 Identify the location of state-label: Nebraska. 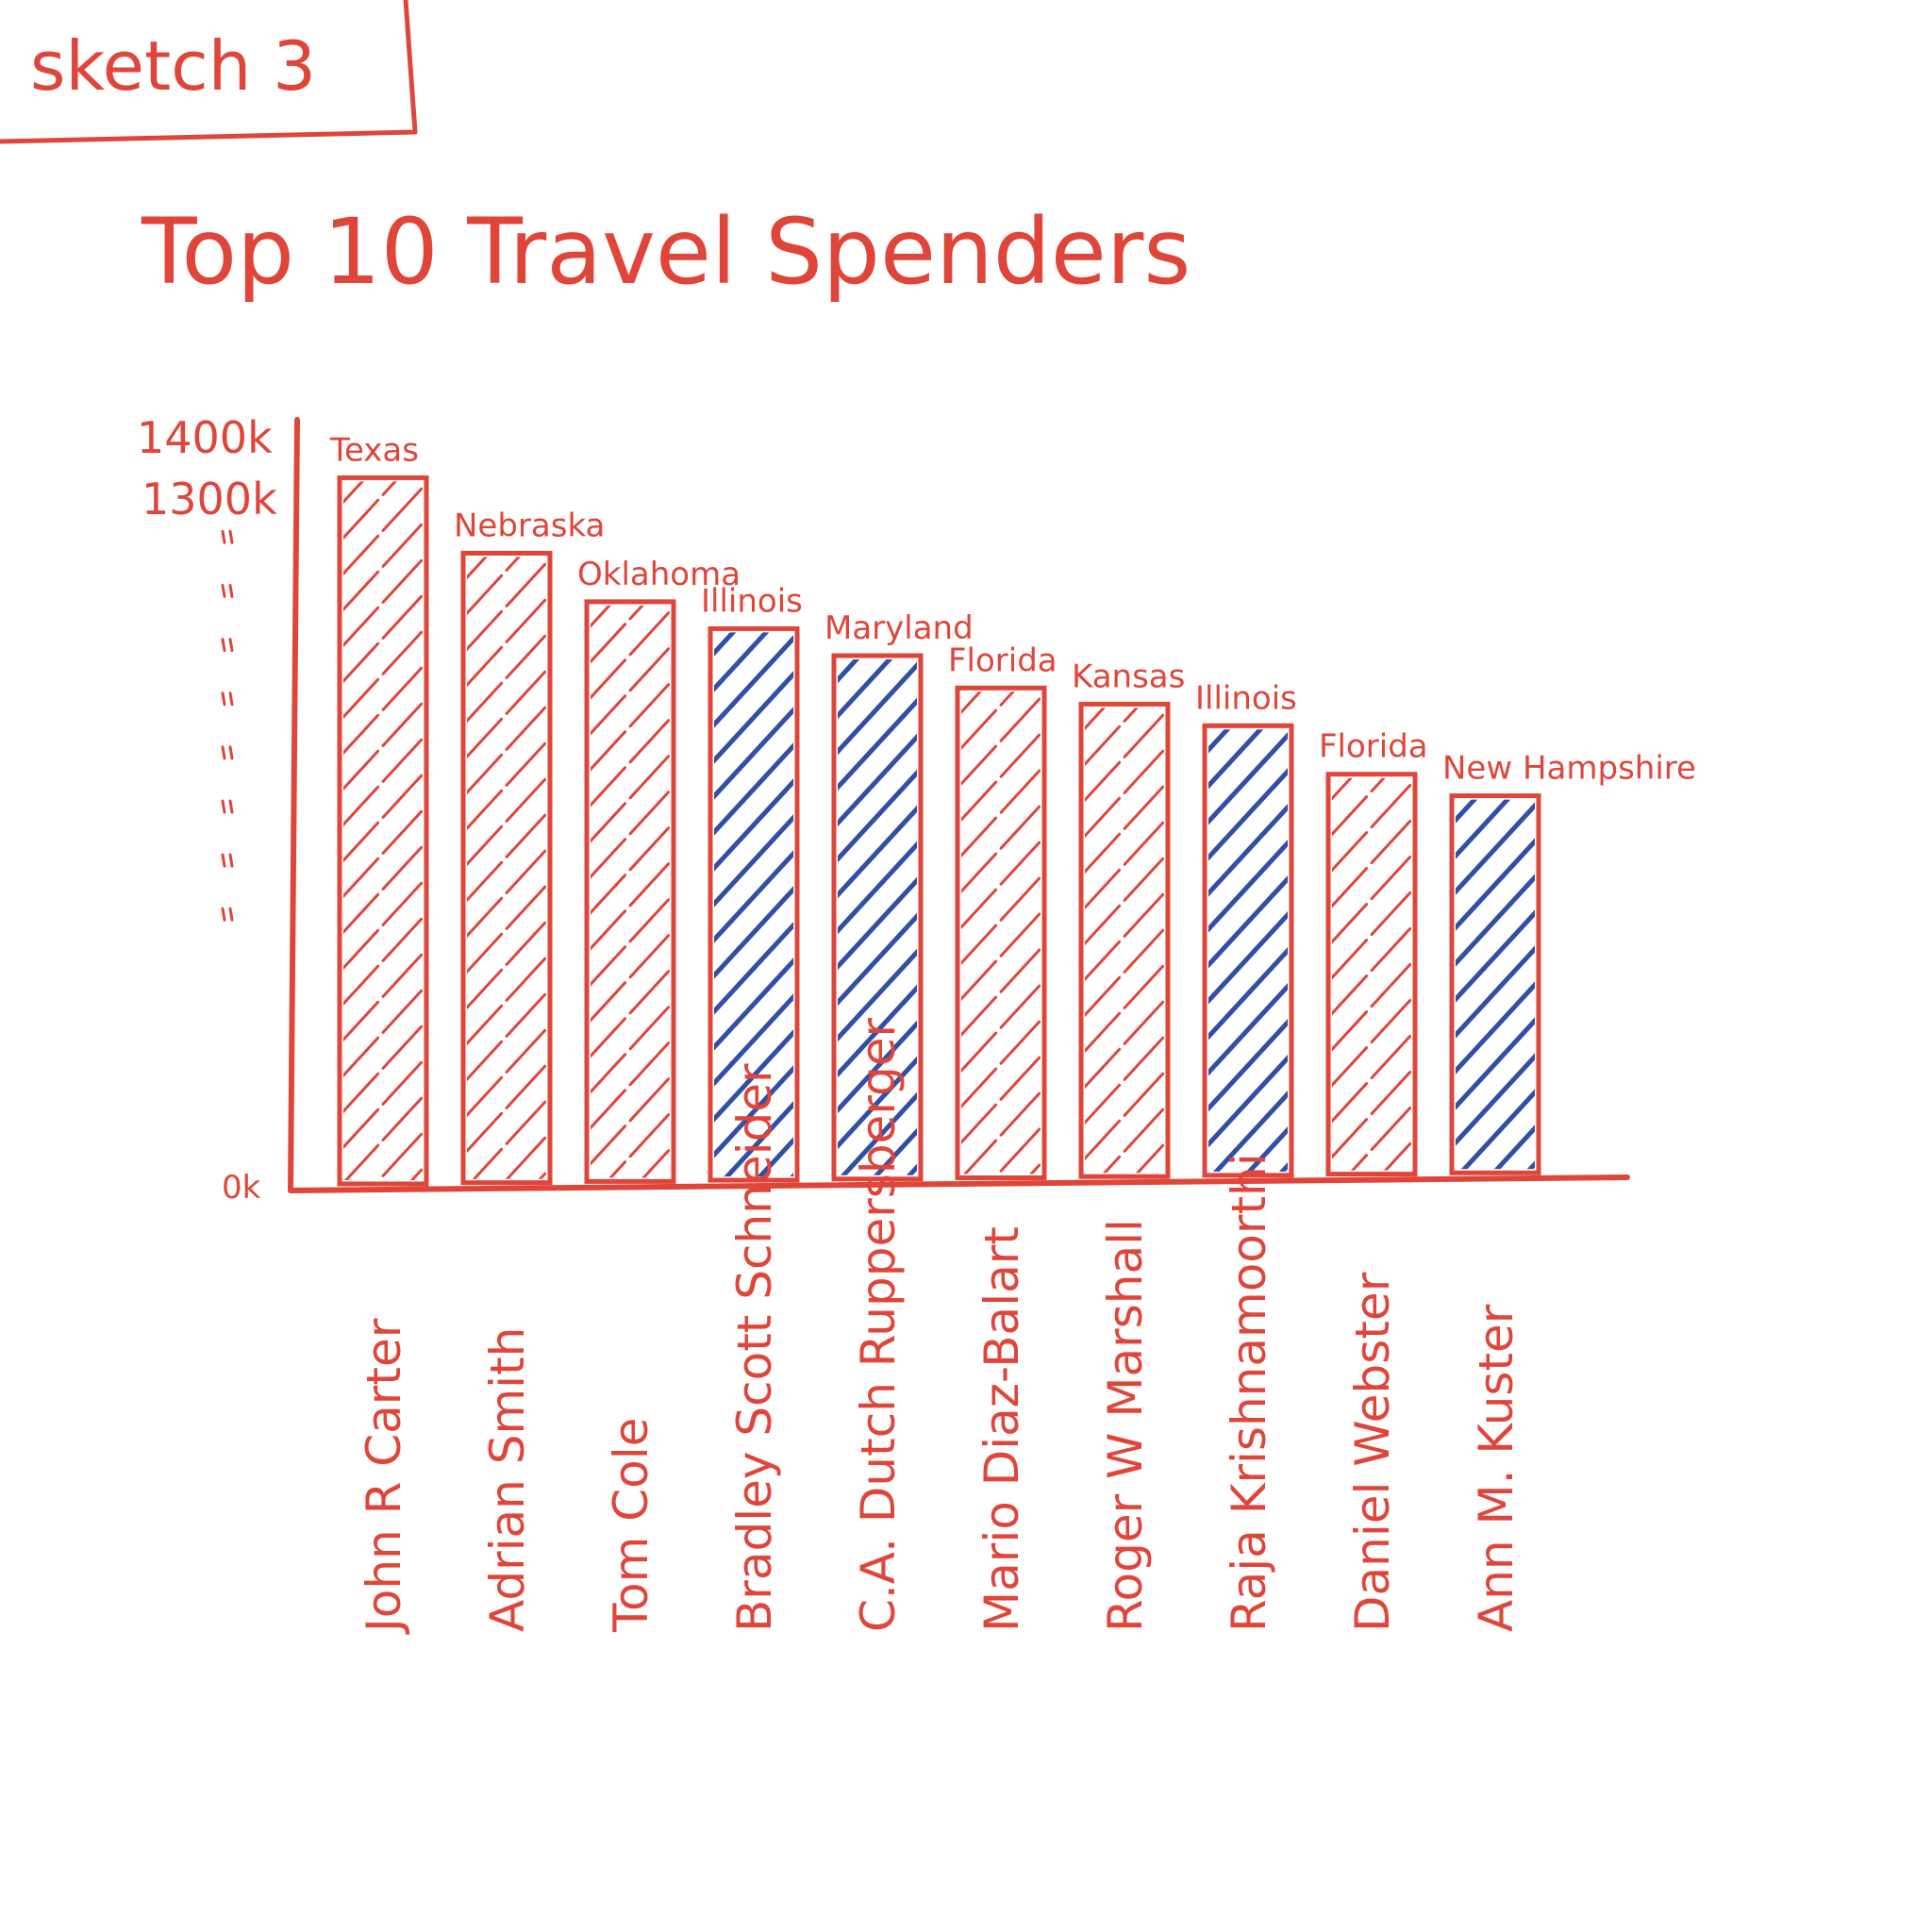
(529, 525).